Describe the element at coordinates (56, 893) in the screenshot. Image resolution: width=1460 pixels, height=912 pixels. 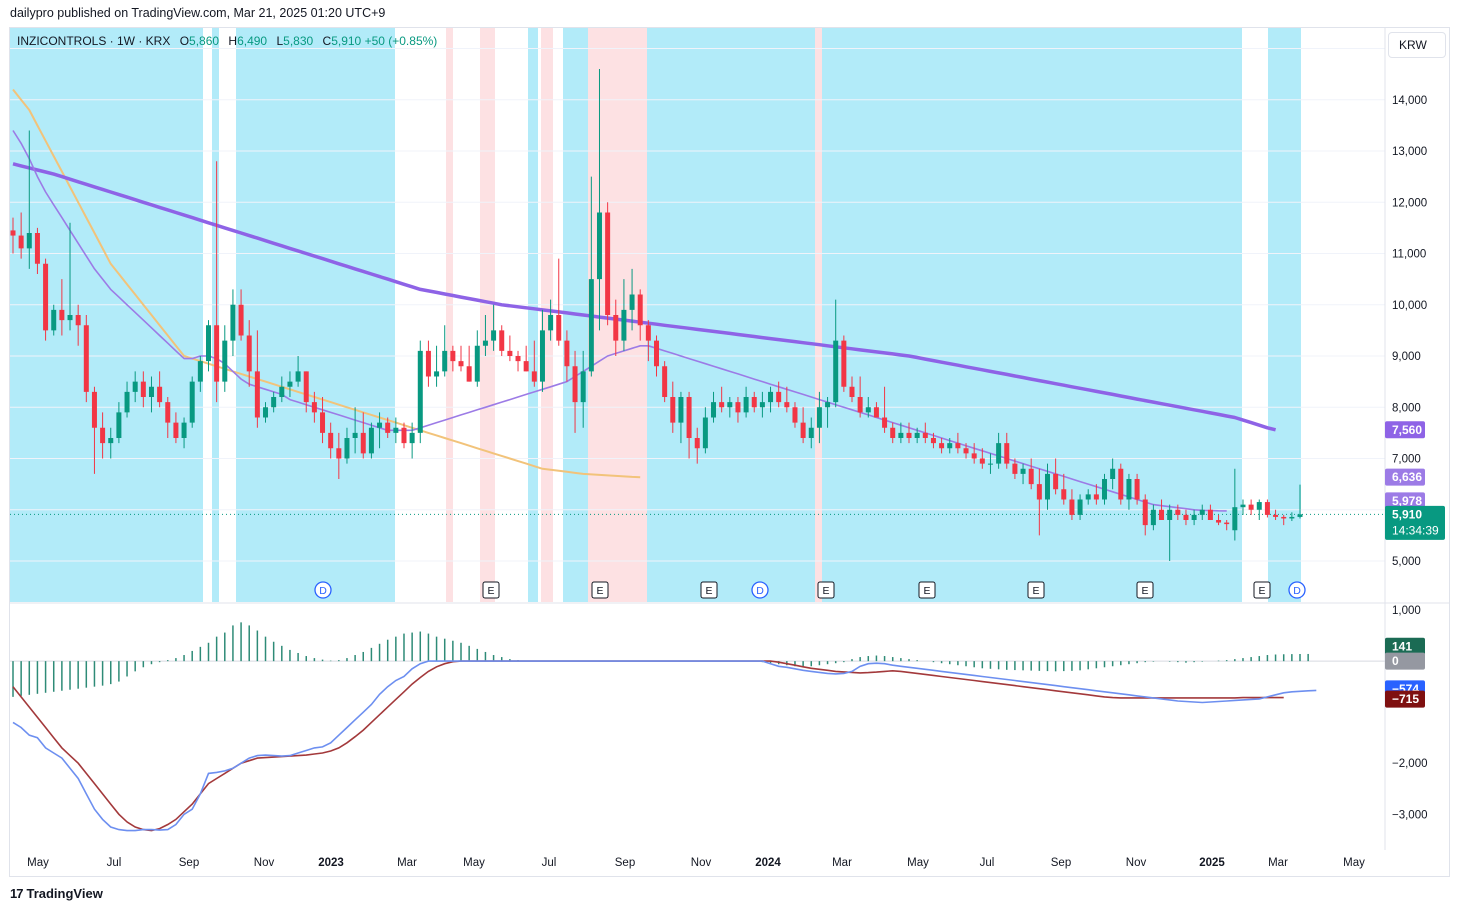
I see `tradingview-logo: 17 TradingView` at that location.